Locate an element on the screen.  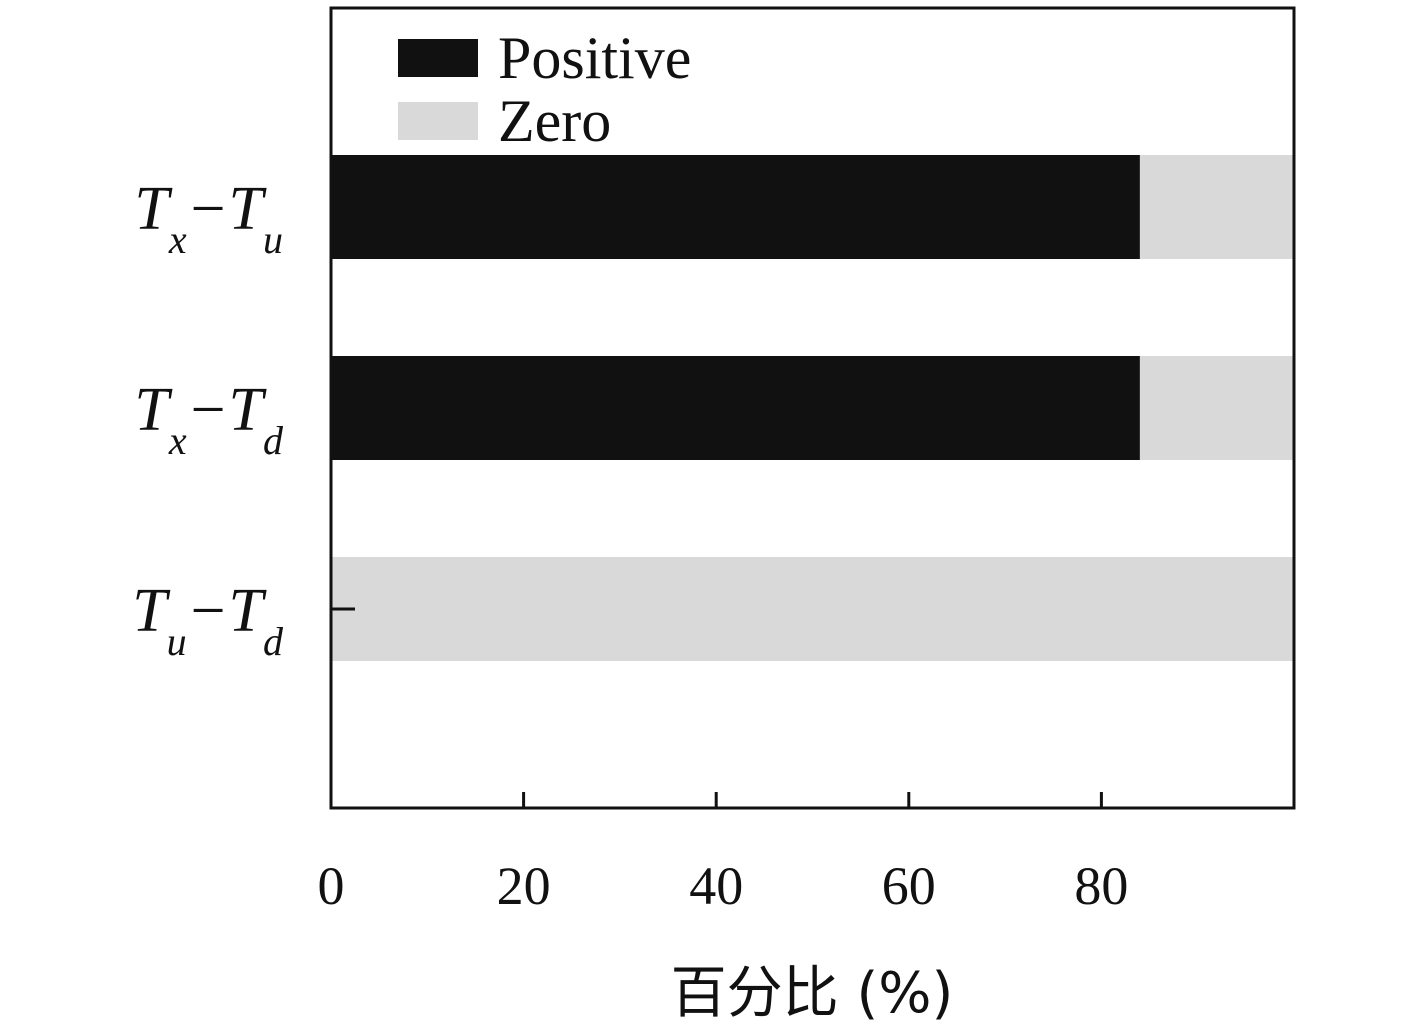
x-tick-label-20: 20 is located at coordinates (524, 886).